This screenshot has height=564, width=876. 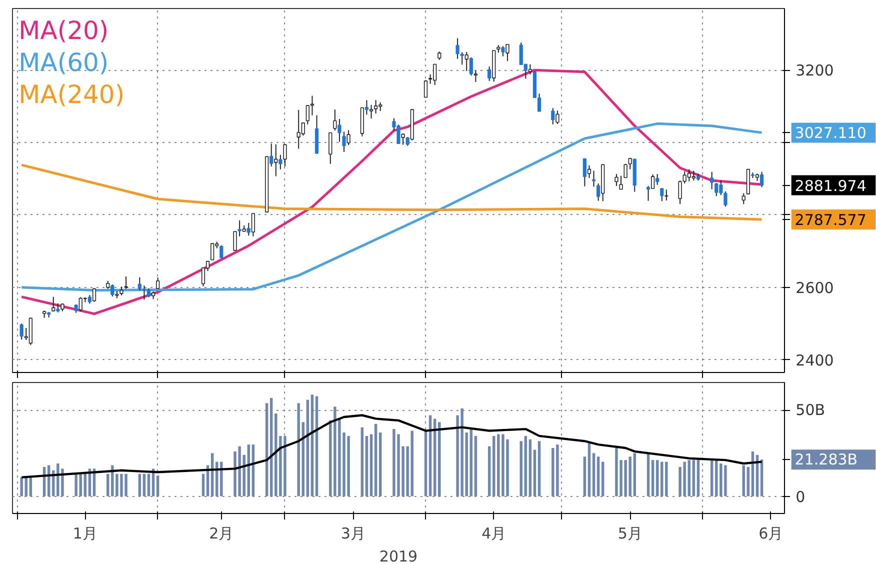 What do you see at coordinates (221, 533) in the screenshot?
I see `x-tick-label: 2月` at bounding box center [221, 533].